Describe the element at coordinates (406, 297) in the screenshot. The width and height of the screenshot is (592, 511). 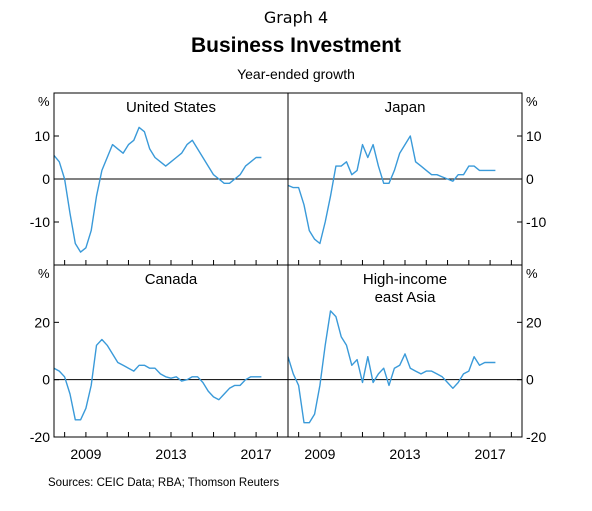
I see `panel-title: east Asia` at that location.